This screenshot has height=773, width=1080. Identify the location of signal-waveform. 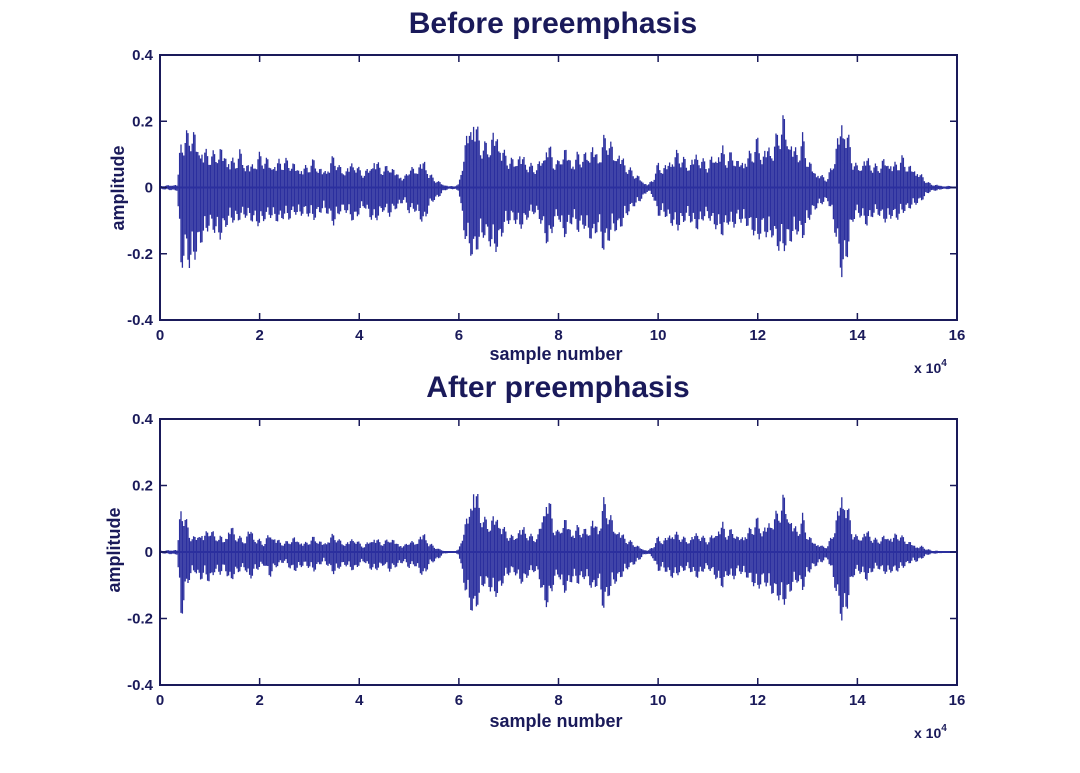
(555, 557).